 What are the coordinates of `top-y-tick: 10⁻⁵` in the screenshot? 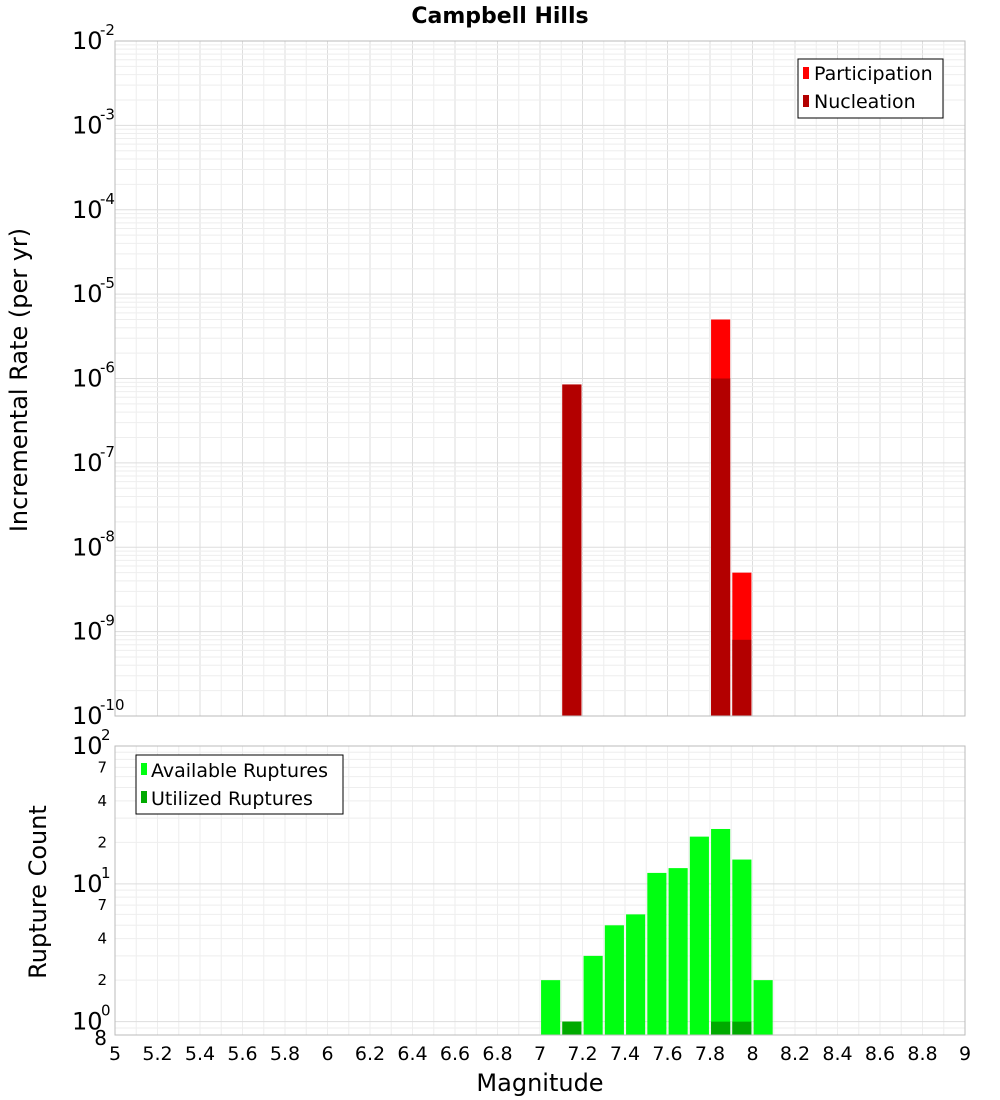 It's located at (93, 291).